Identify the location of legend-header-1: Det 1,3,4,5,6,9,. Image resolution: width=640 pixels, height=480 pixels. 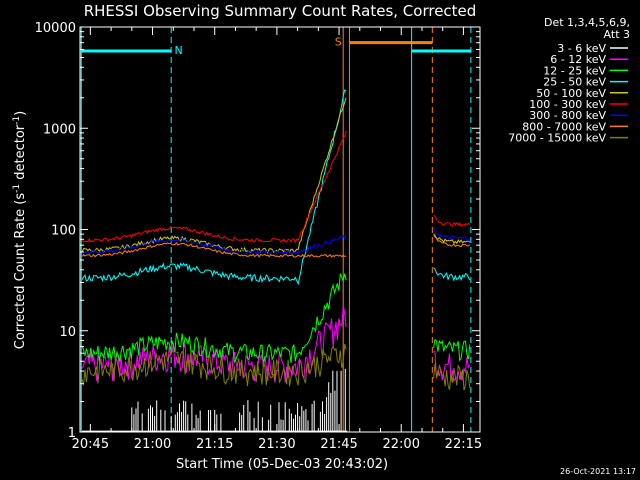
(587, 22).